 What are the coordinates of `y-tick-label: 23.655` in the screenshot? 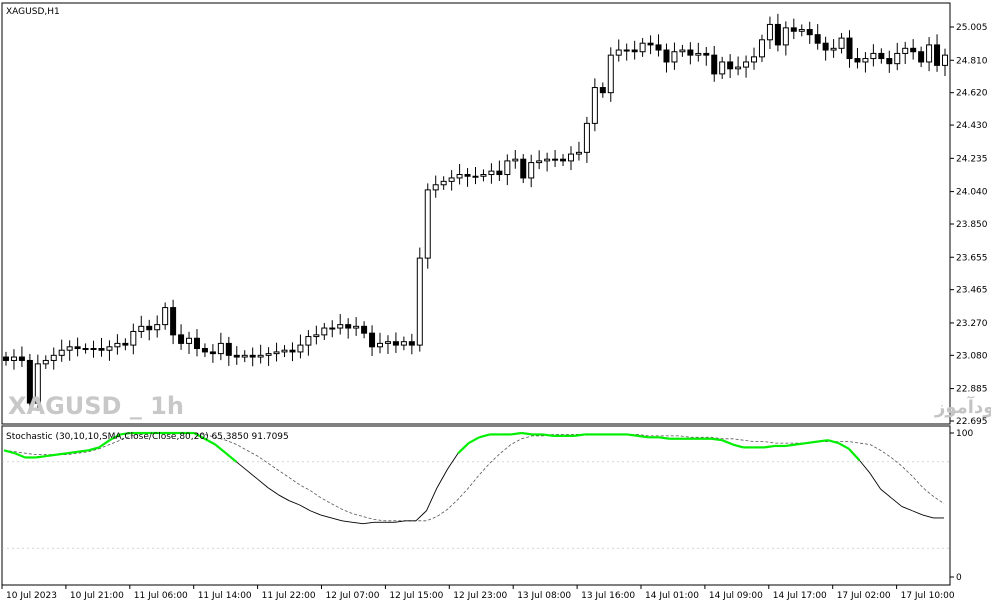 It's located at (972, 258).